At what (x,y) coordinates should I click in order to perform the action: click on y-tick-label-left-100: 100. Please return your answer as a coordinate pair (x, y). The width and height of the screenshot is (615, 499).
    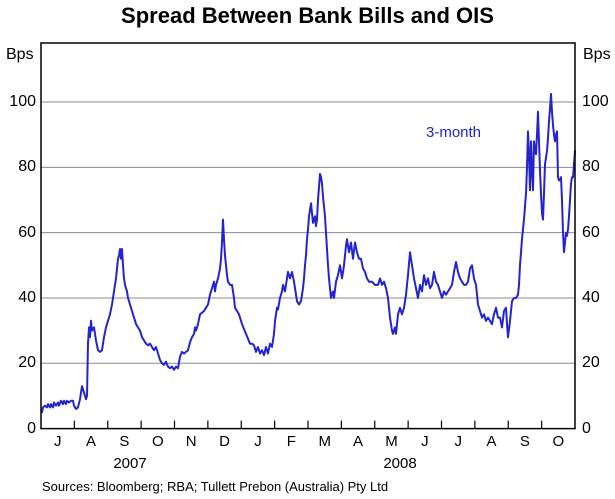
    Looking at the image, I should click on (22, 102).